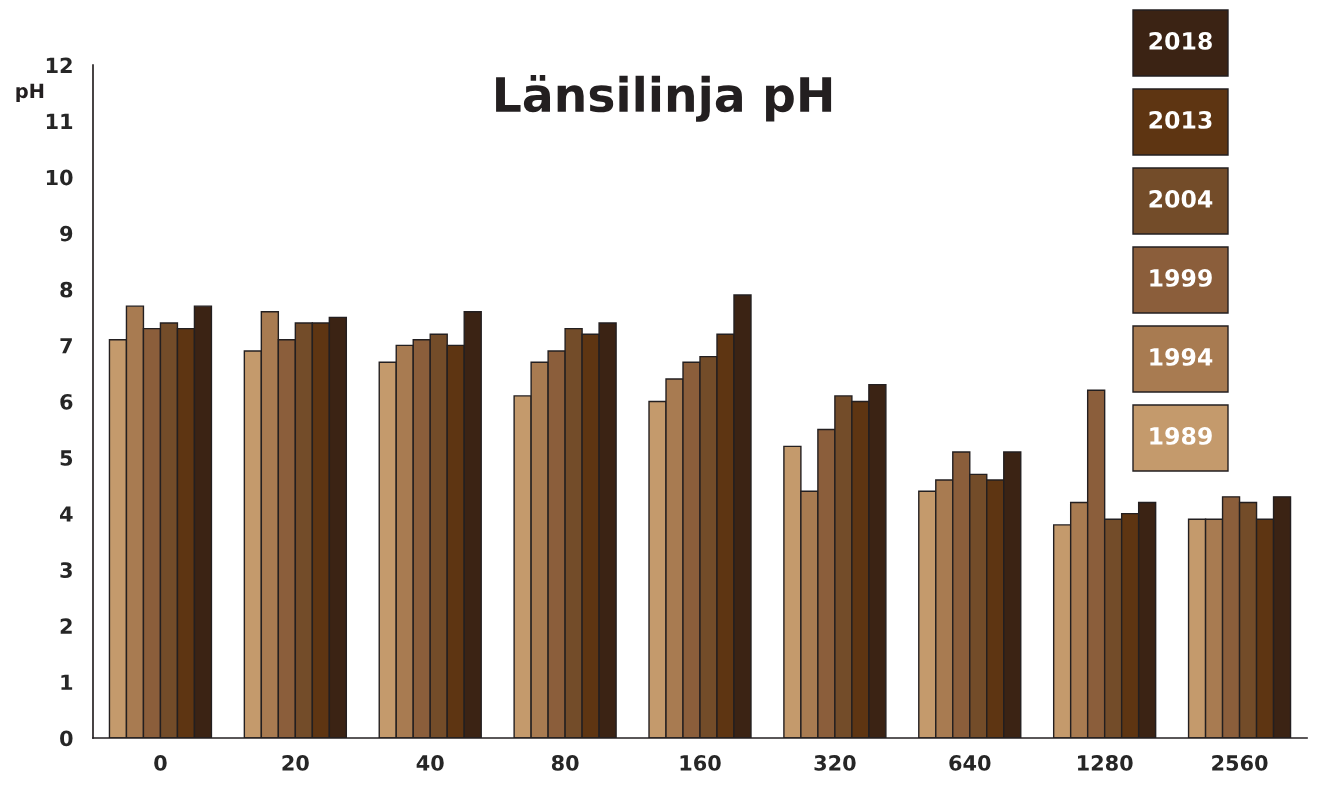 The image size is (1322, 790). I want to click on x-tick-label: 1280, so click(1105, 763).